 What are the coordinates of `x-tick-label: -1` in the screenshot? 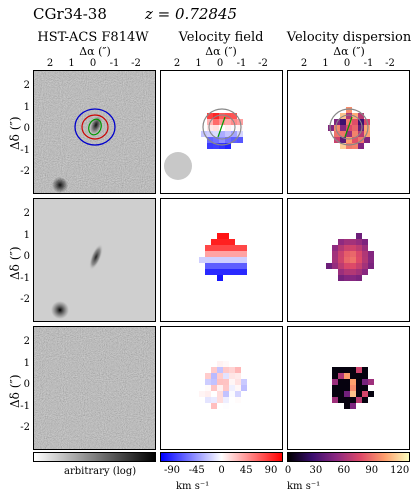 It's located at (114, 63).